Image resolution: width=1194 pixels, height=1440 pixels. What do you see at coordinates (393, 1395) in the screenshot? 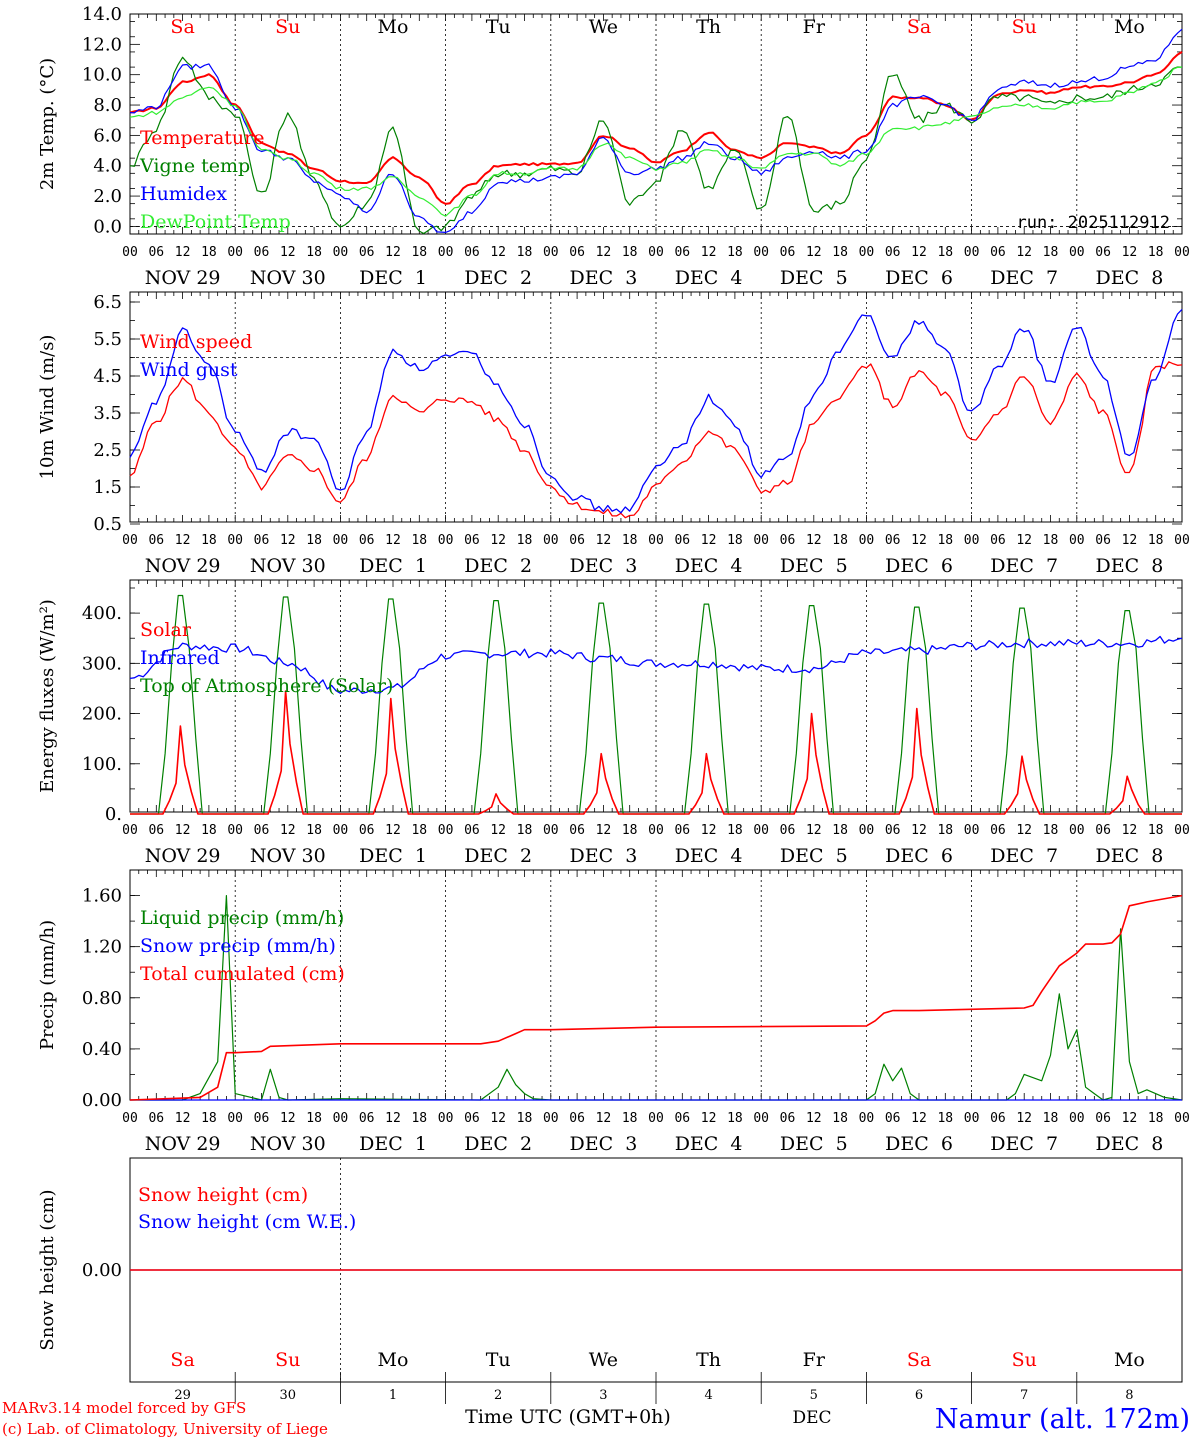
I see `day-number: 1` at bounding box center [393, 1395].